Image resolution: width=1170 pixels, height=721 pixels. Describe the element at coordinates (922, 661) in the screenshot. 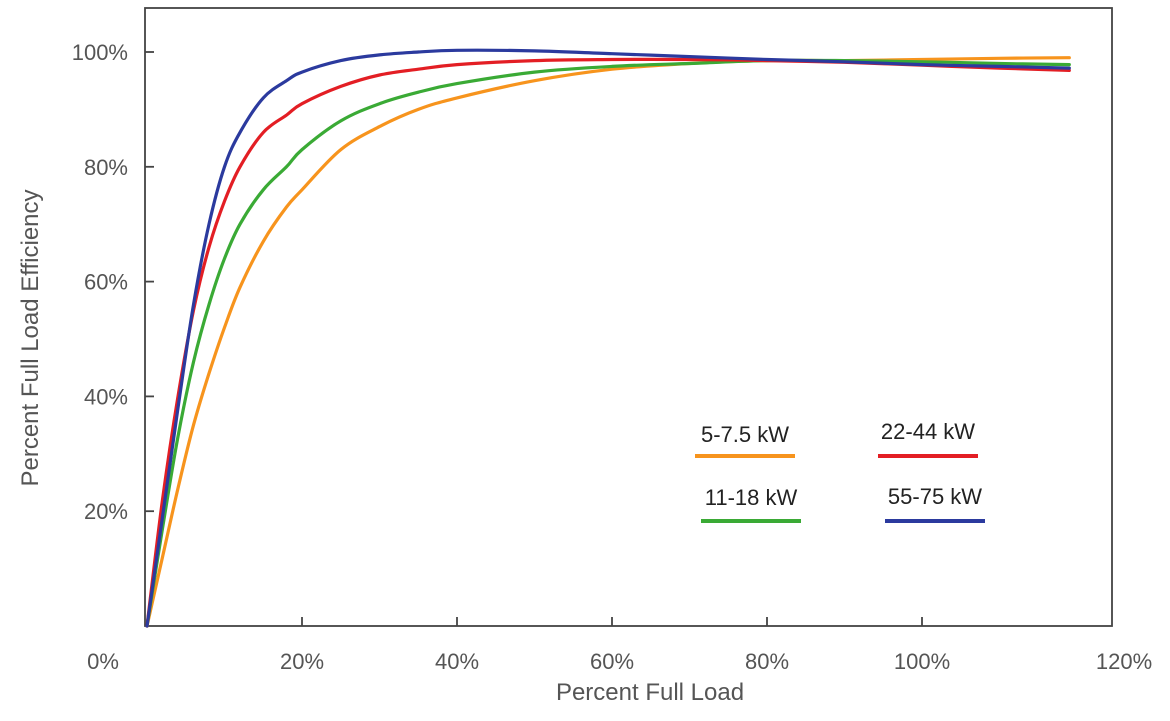

I see `x-tick-label: 100%` at that location.